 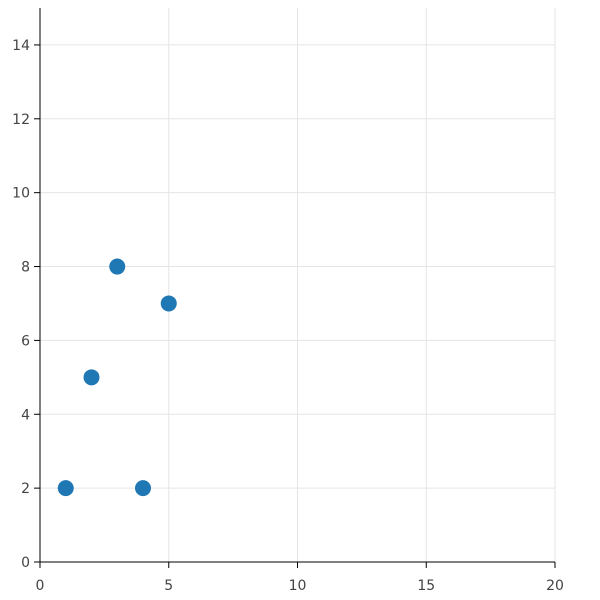 What do you see at coordinates (25, 268) in the screenshot?
I see `y-tick-label: 8` at bounding box center [25, 268].